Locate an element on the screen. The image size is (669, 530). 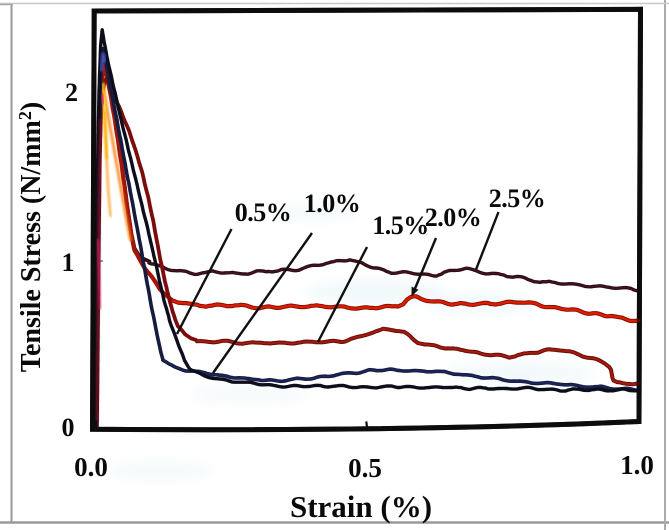
svg-text: 0.5 is located at coordinates (365, 468).